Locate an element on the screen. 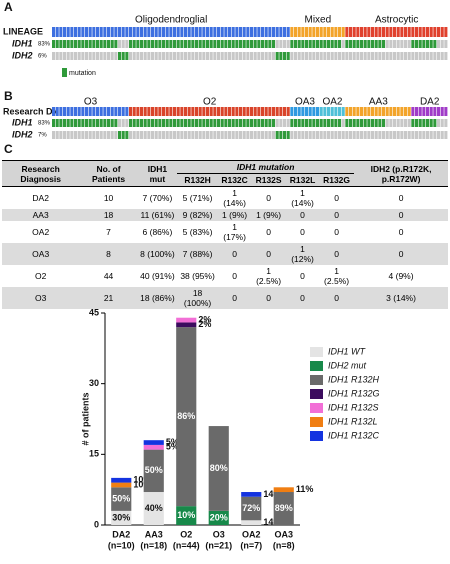 The height and width of the screenshot is (564, 450). lineage-label: Astrocytic is located at coordinates (396, 20).